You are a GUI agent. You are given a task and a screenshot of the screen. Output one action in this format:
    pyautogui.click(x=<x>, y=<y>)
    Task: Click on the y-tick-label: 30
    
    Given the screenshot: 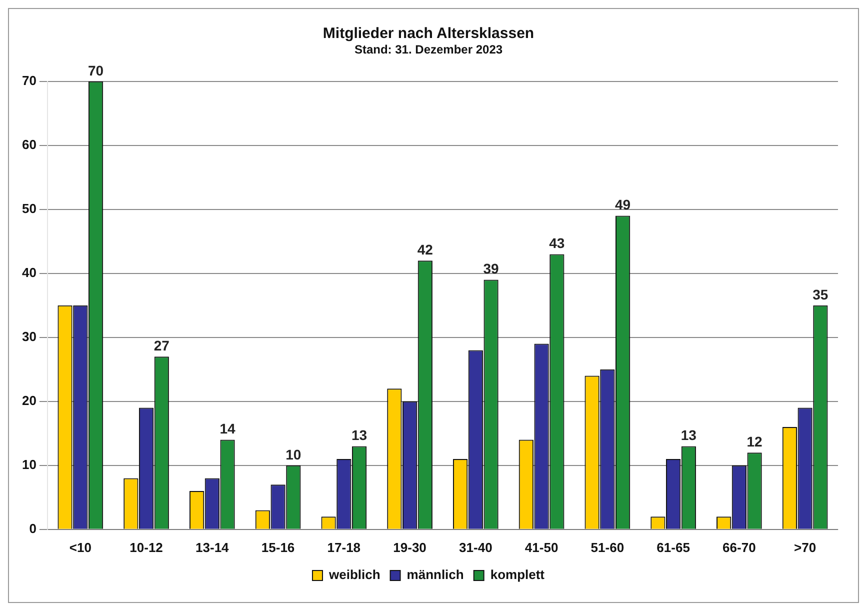 What is the action you would take?
    pyautogui.click(x=29, y=336)
    